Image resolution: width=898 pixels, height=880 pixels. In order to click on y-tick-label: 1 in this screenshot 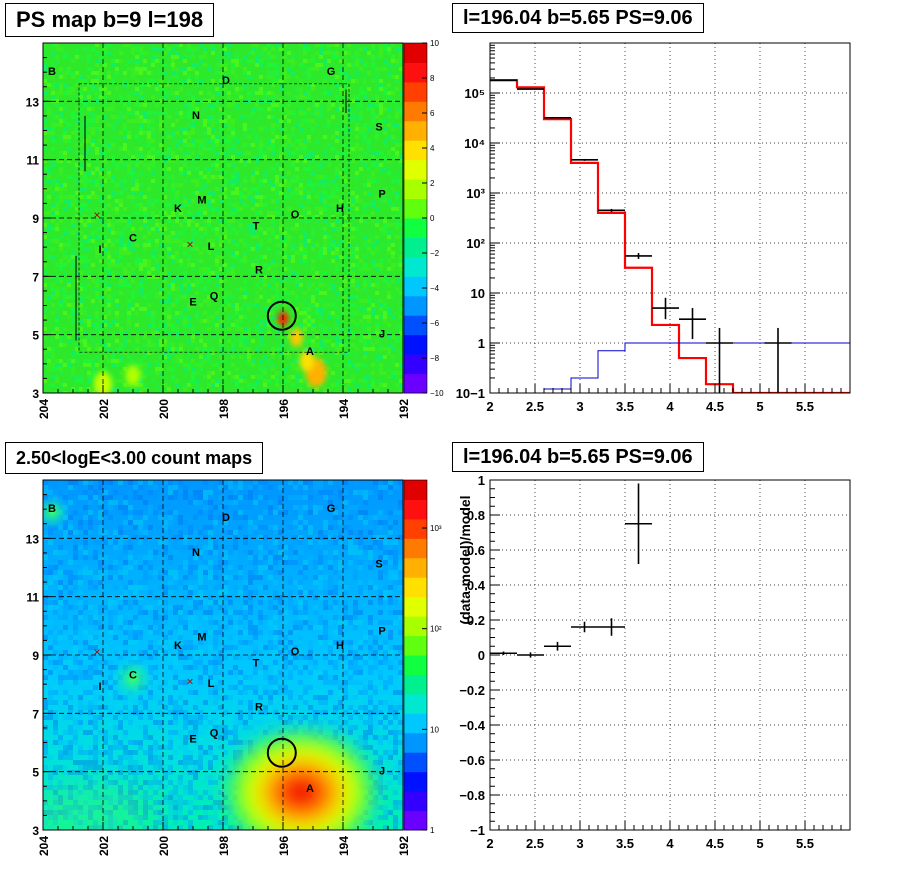, I will do `click(481, 343)`.